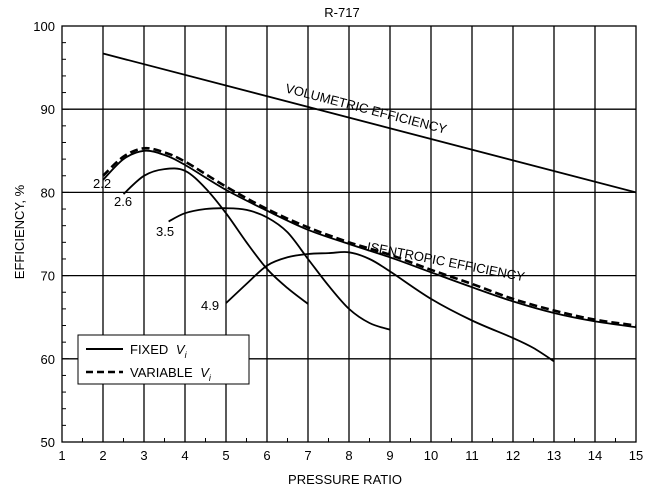 Image resolution: width=647 pixels, height=492 pixels. Describe the element at coordinates (102, 183) in the screenshot. I see `curve-label-2-2: 2.2` at that location.